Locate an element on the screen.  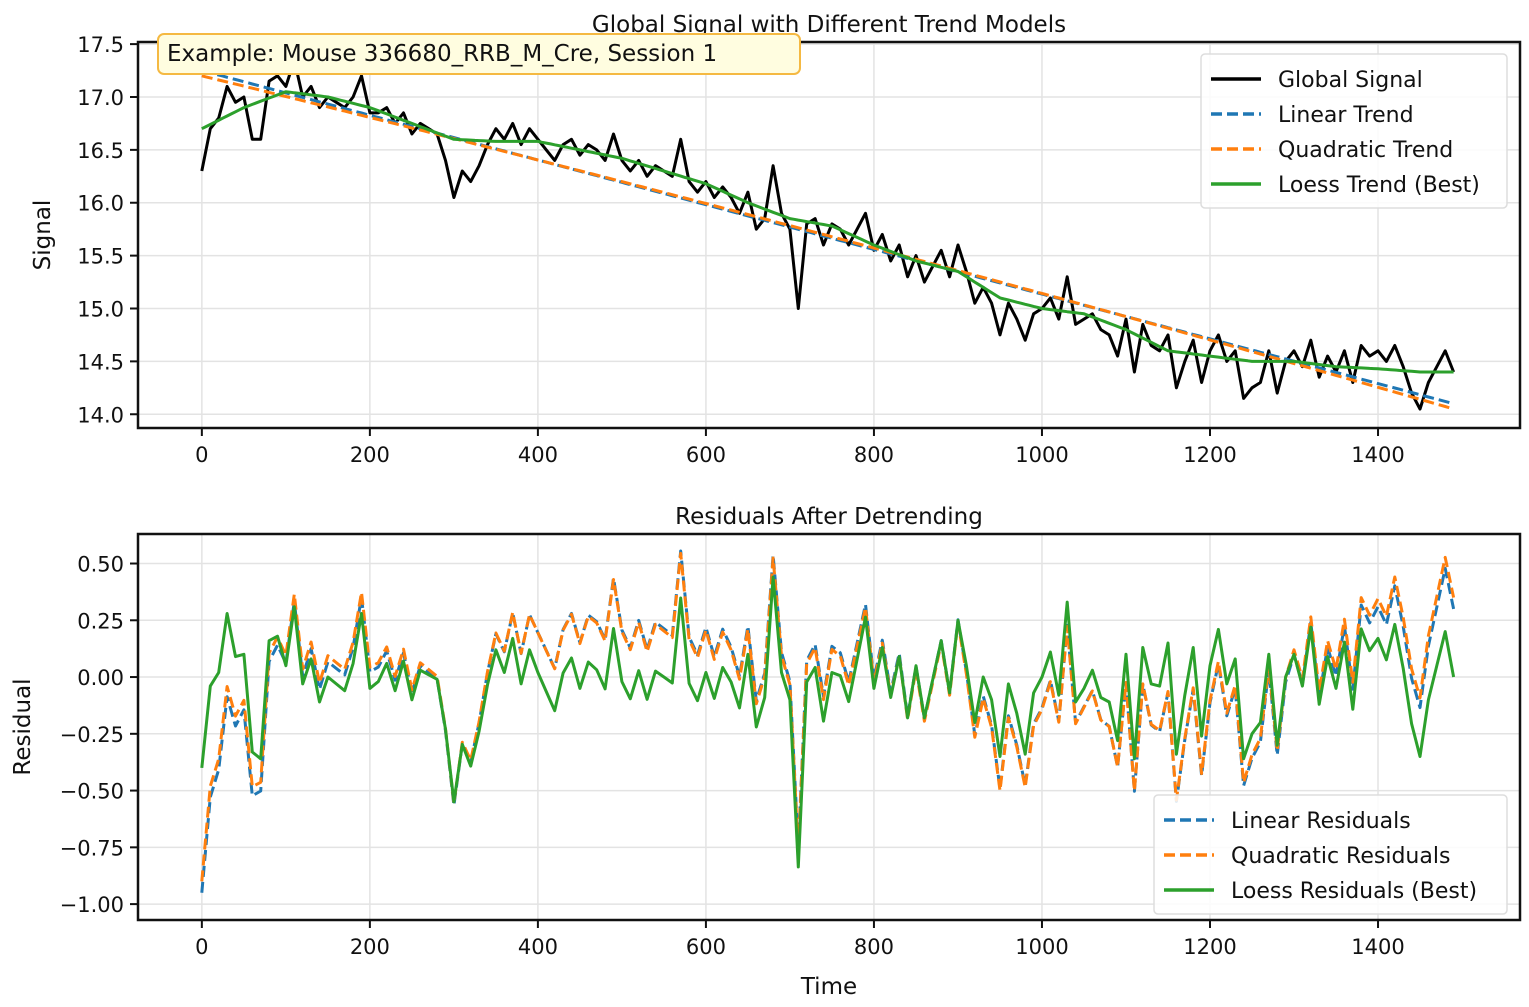
legend-label: Quadratic Residuals is located at coordinates (1340, 856).